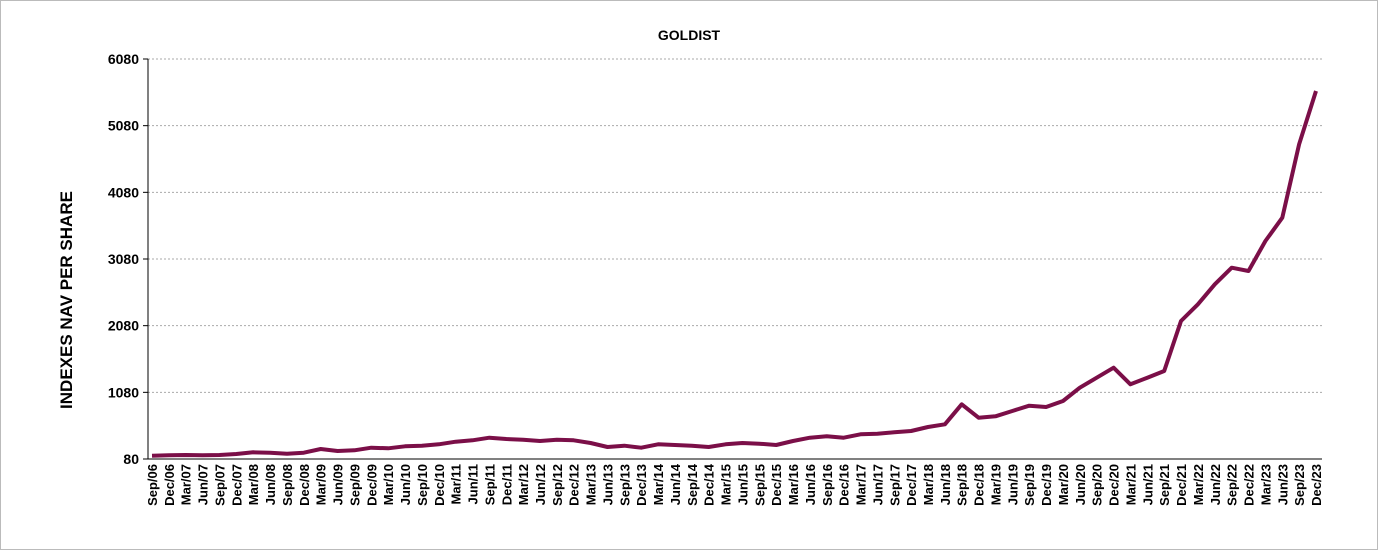 The width and height of the screenshot is (1378, 550). What do you see at coordinates (995, 484) in the screenshot?
I see `x-tick-label: Mar/19` at bounding box center [995, 484].